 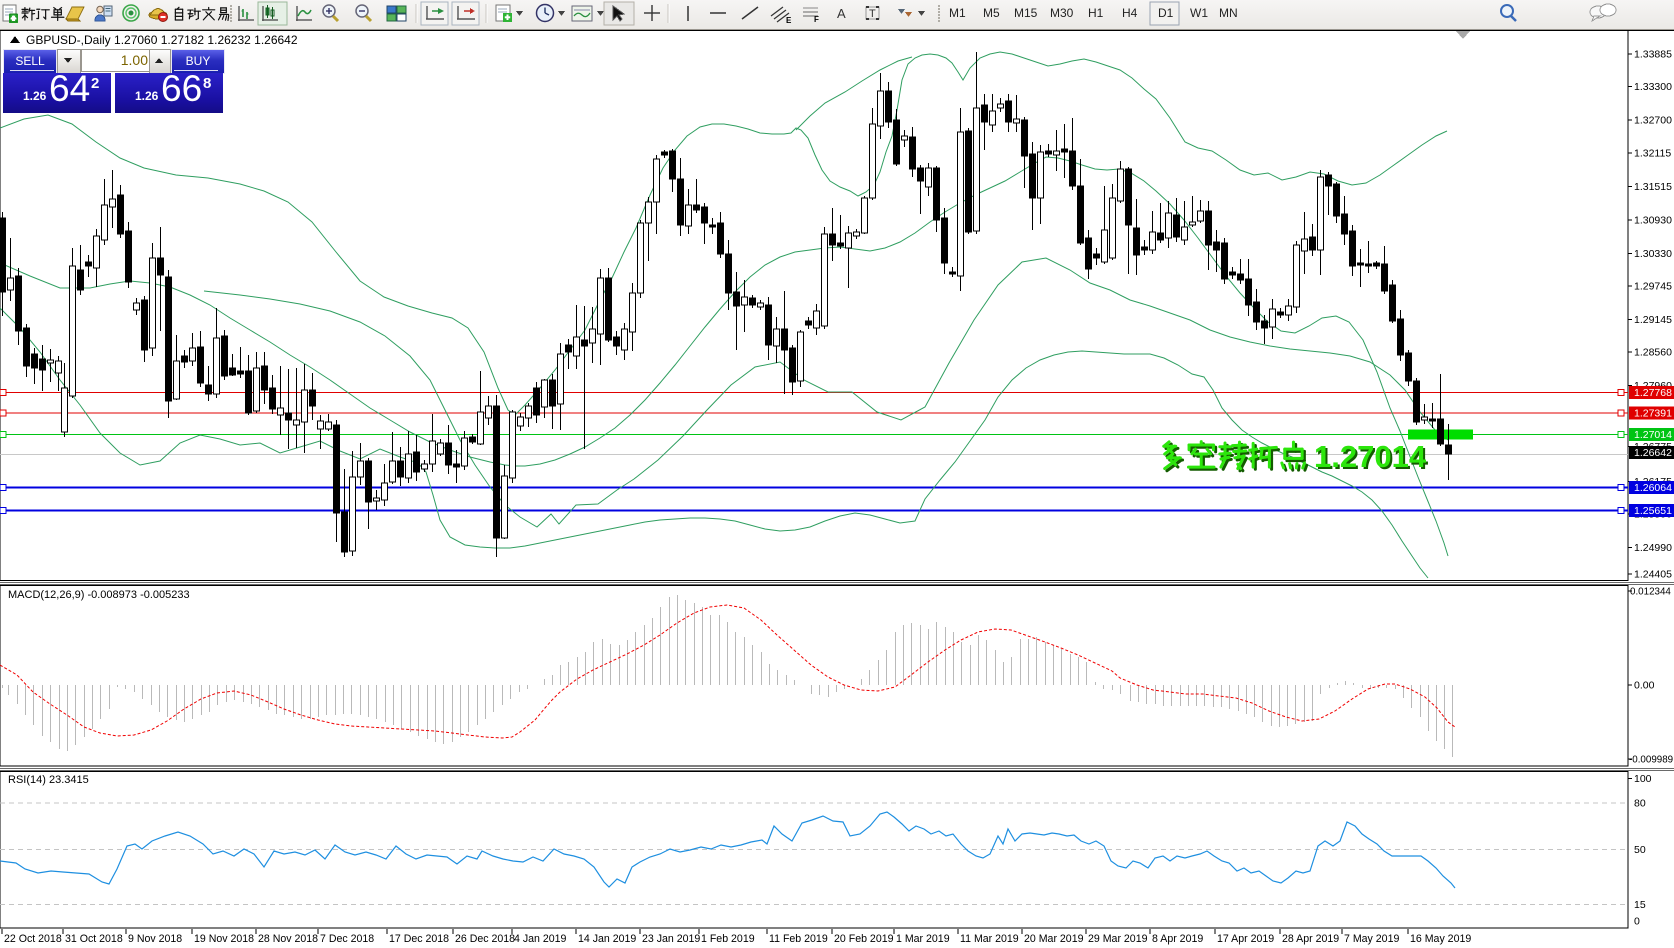 I want to click on svg-text: 1.29145, so click(x=1653, y=320).